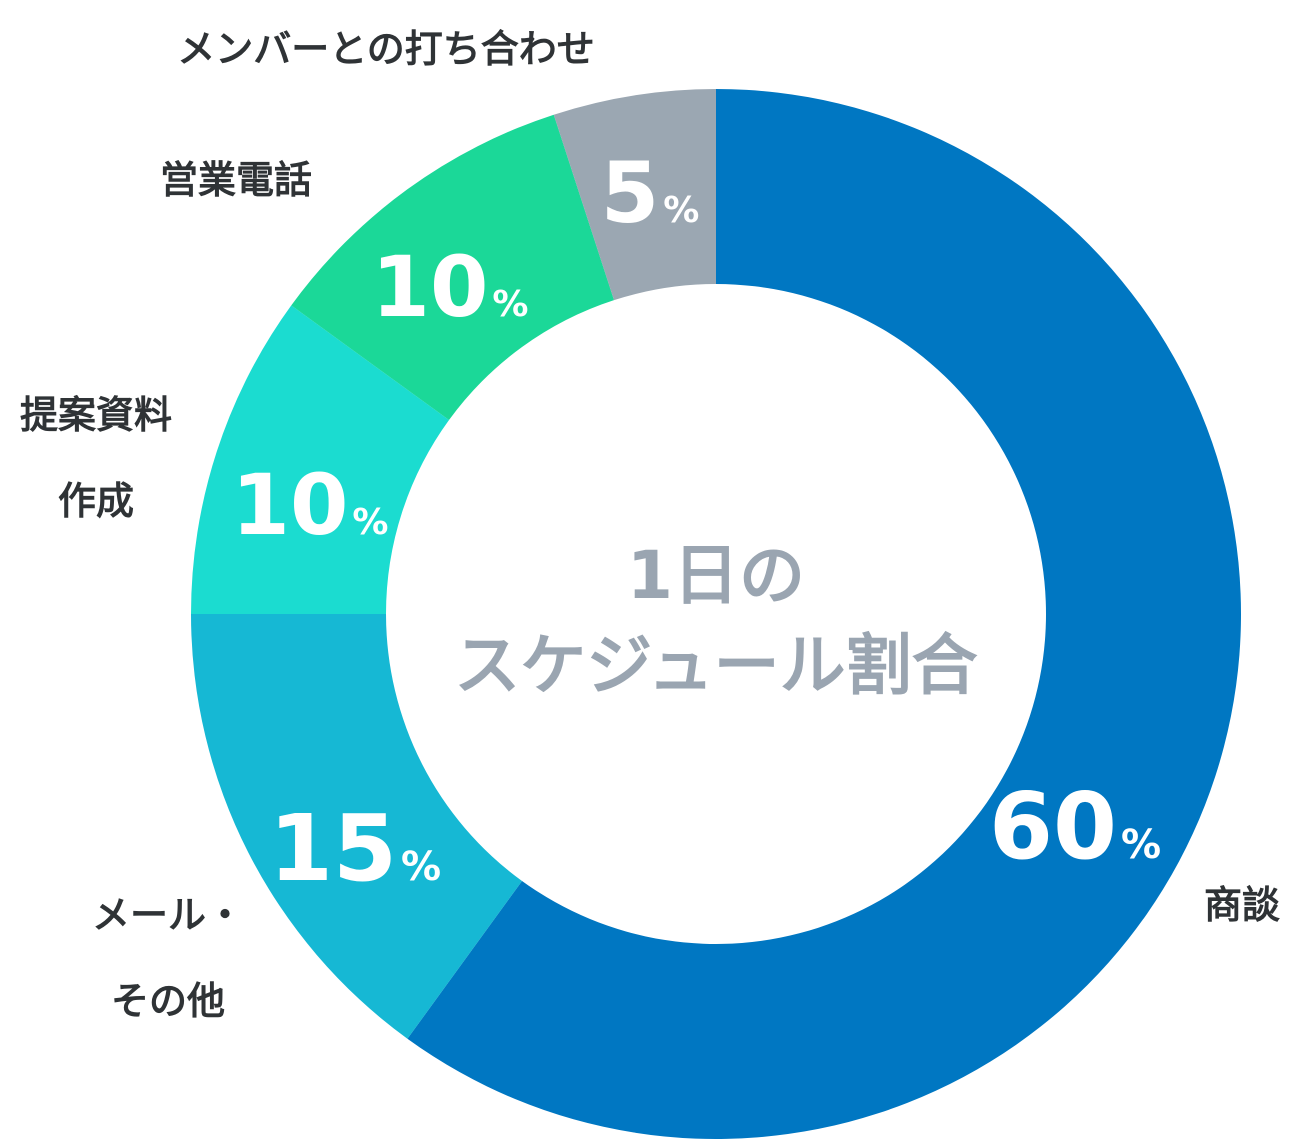 The width and height of the screenshot is (1290, 1140). Describe the element at coordinates (96, 458) in the screenshot. I see `slice-category-label-2: 提案資料作成` at that location.